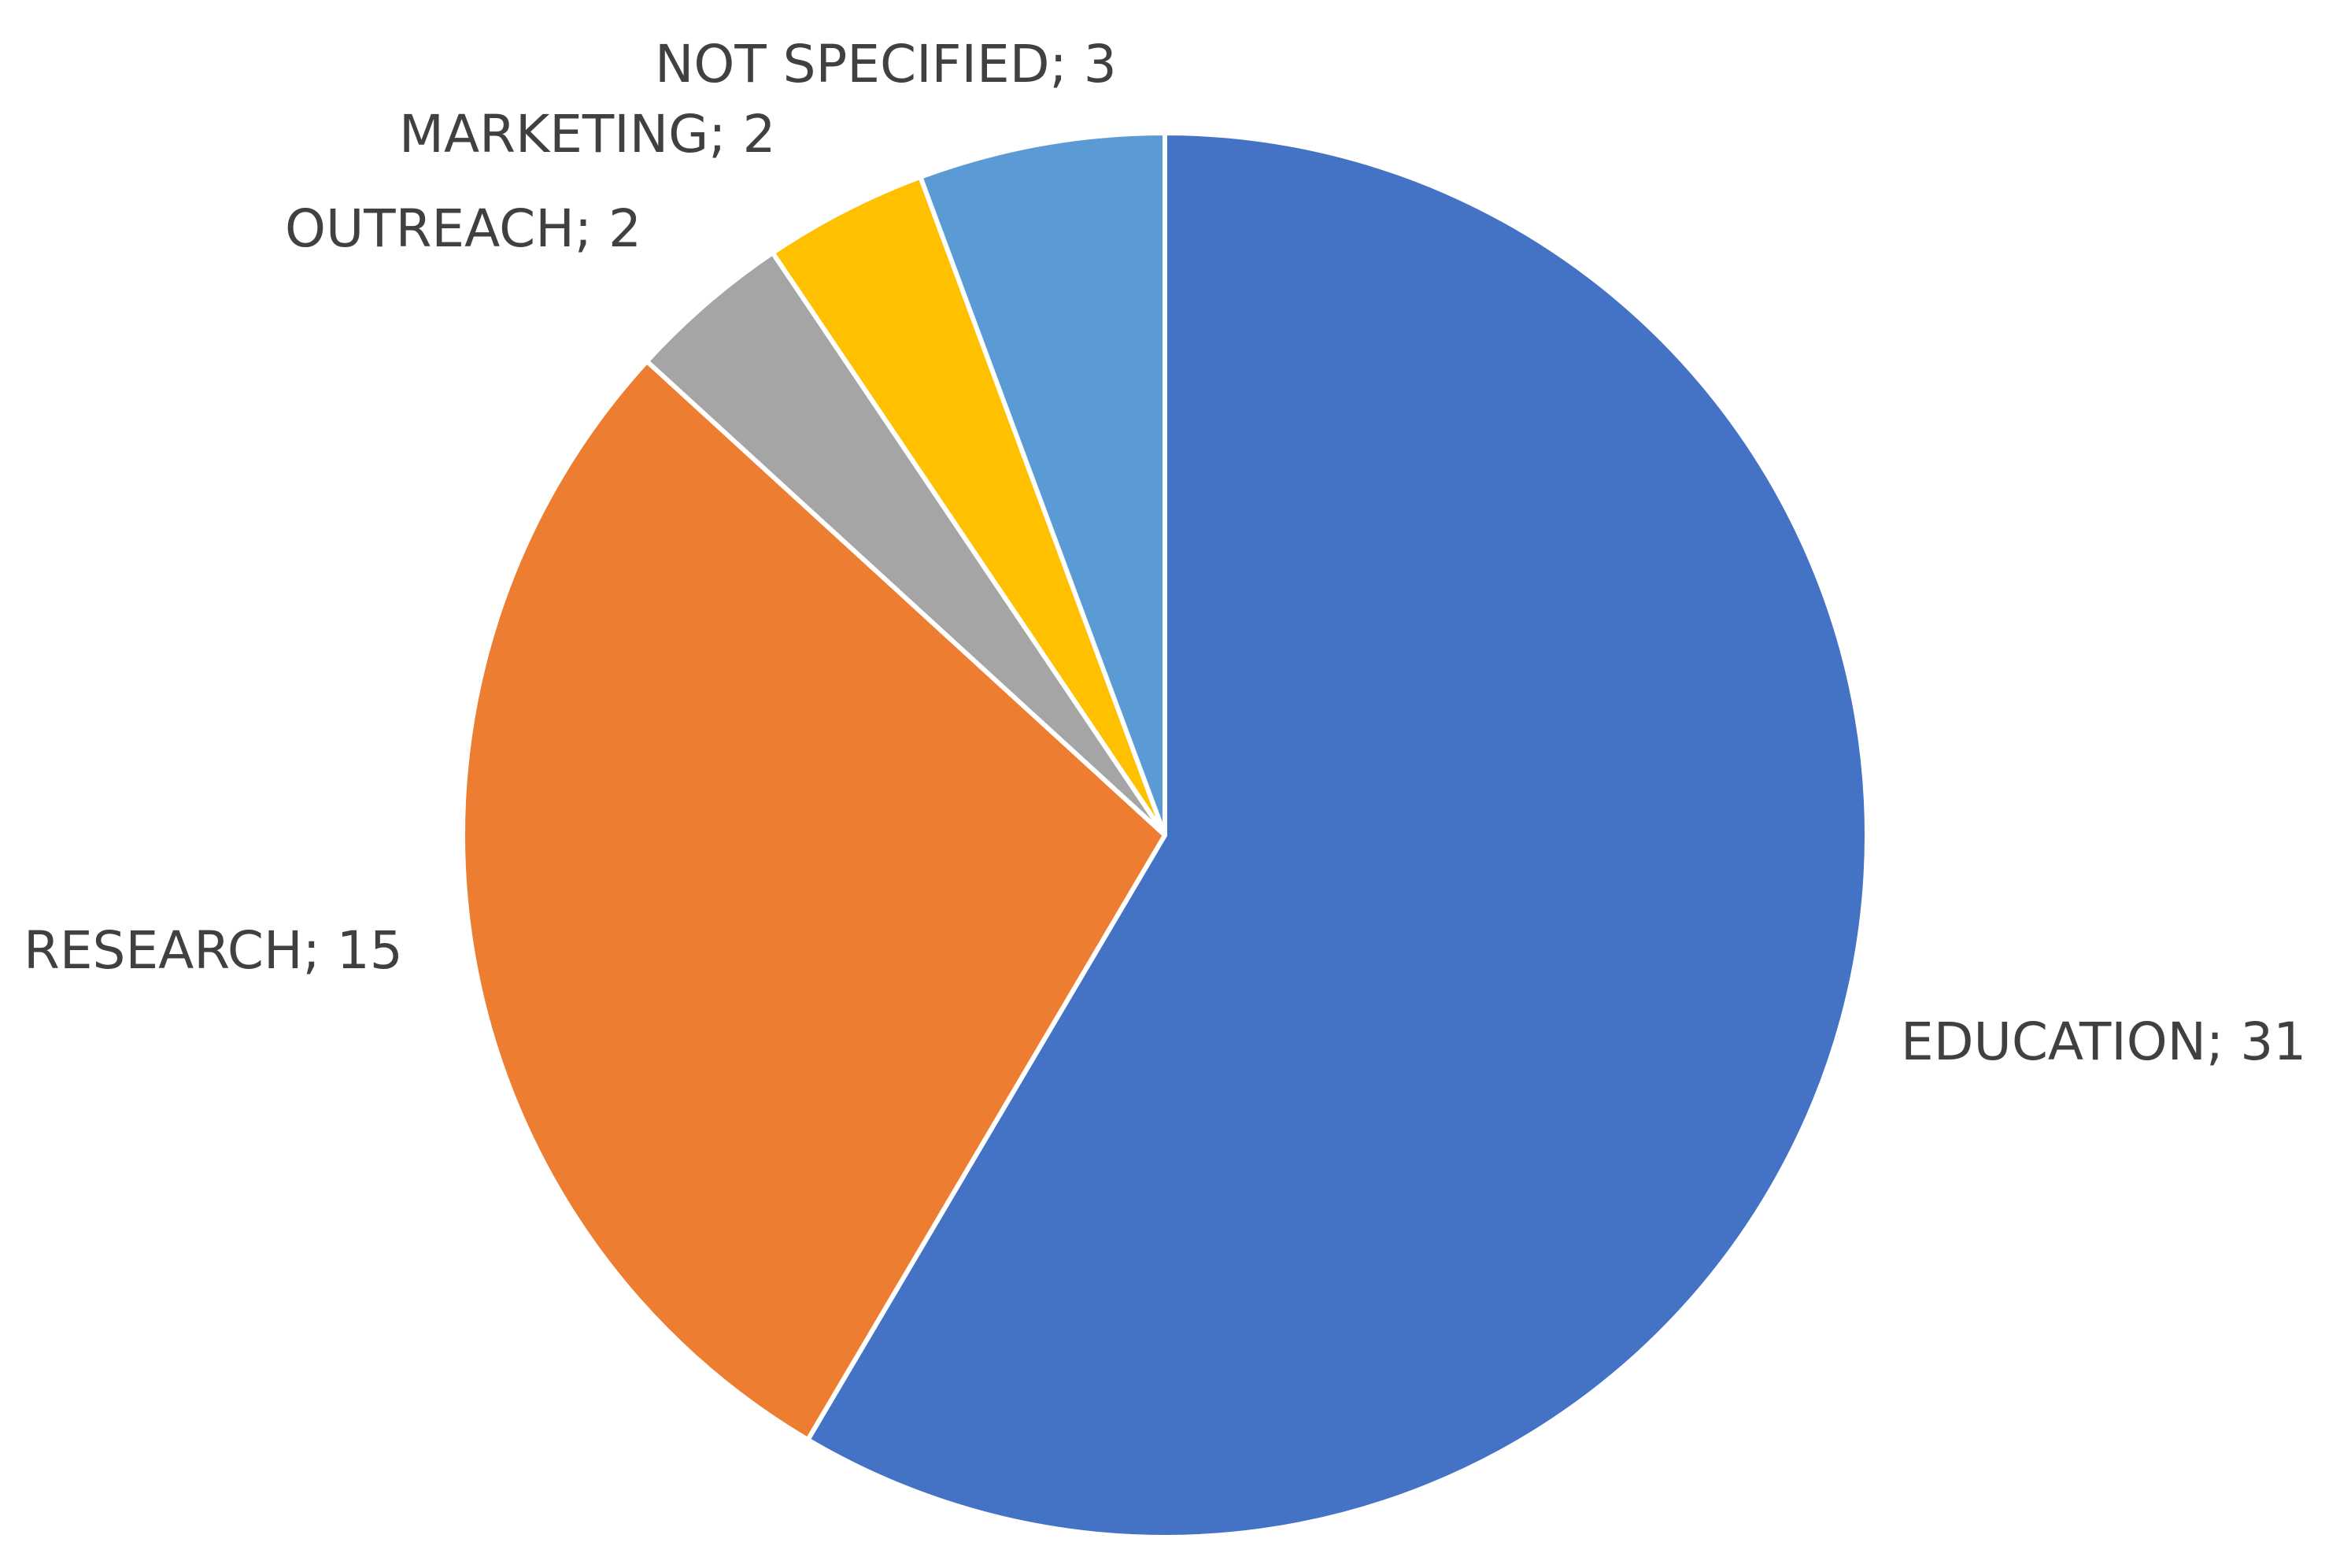  Describe the element at coordinates (587, 134) in the screenshot. I see `data-label: MARKETING; 2` at that location.